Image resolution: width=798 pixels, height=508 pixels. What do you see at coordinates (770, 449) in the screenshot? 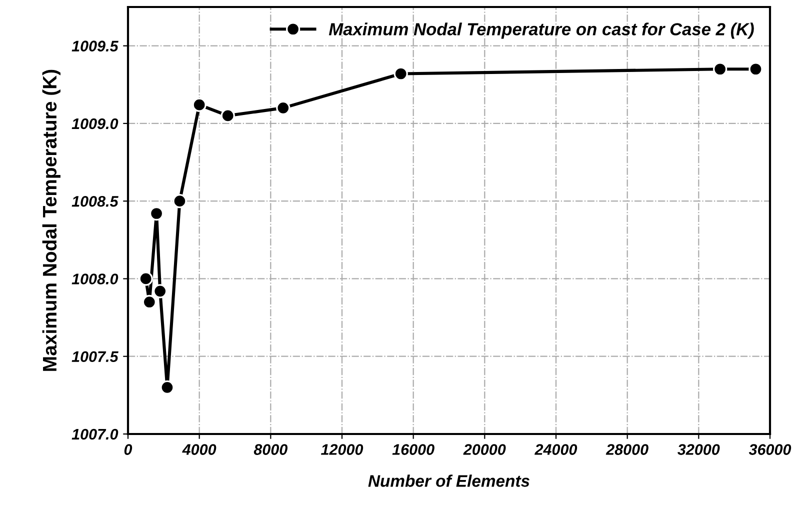
I see `x-tick-label: 36000` at bounding box center [770, 449].